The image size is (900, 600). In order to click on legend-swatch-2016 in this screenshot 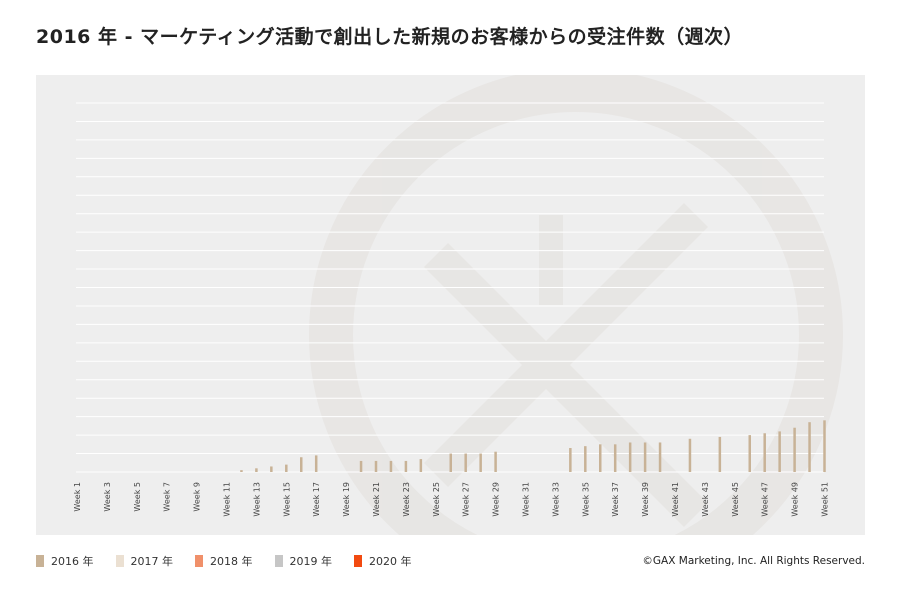, I will do `click(40, 561)`.